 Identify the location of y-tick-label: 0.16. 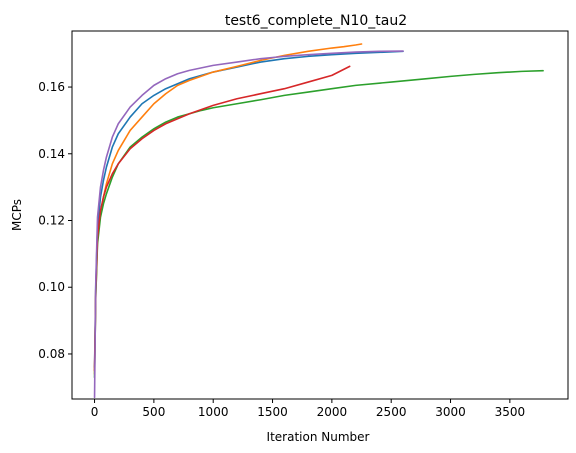
(51, 87).